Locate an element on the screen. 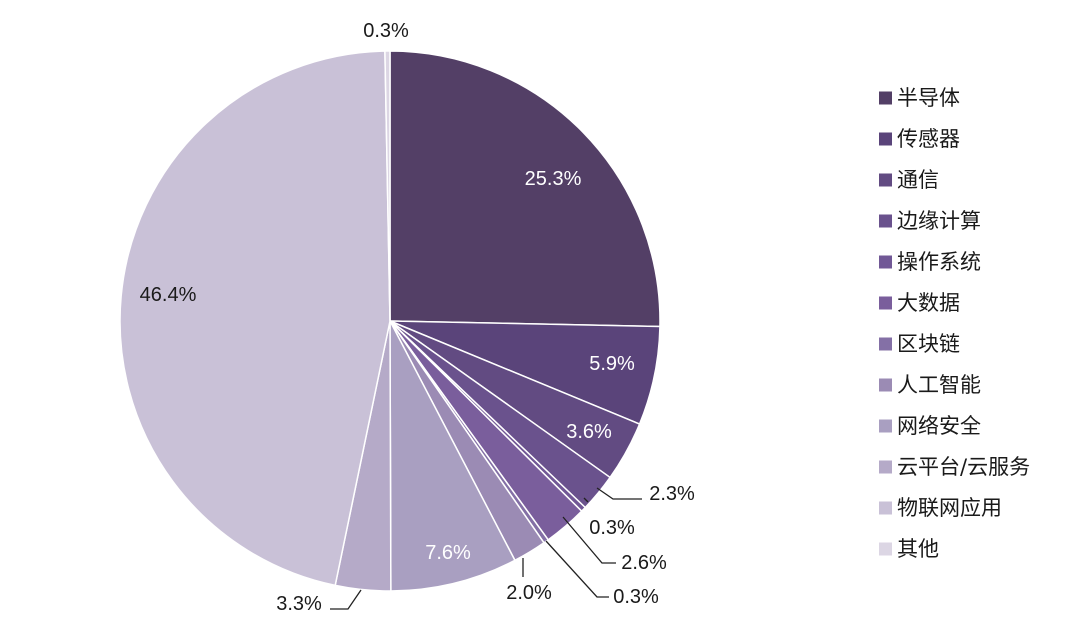 The width and height of the screenshot is (1080, 631). data-label: 5.9% is located at coordinates (612, 364).